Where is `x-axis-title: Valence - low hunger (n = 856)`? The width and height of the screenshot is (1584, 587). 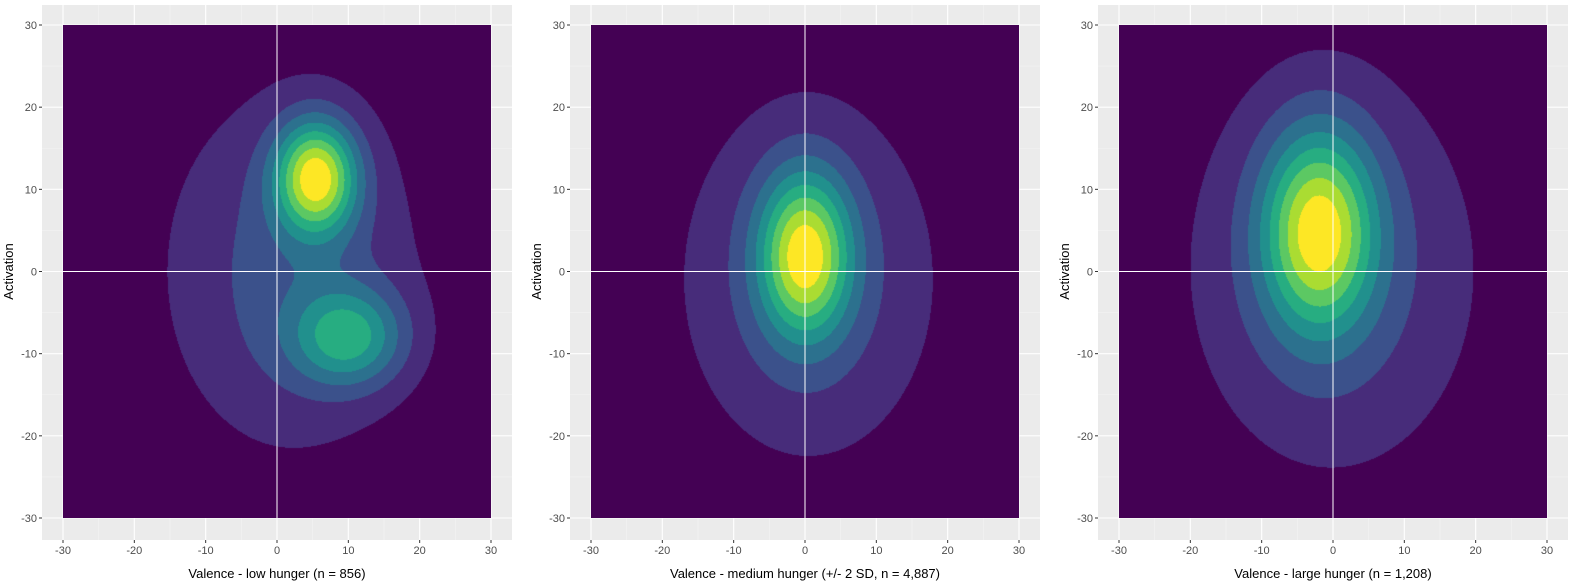
x-axis-title: Valence - low hunger (n = 856) is located at coordinates (276, 573).